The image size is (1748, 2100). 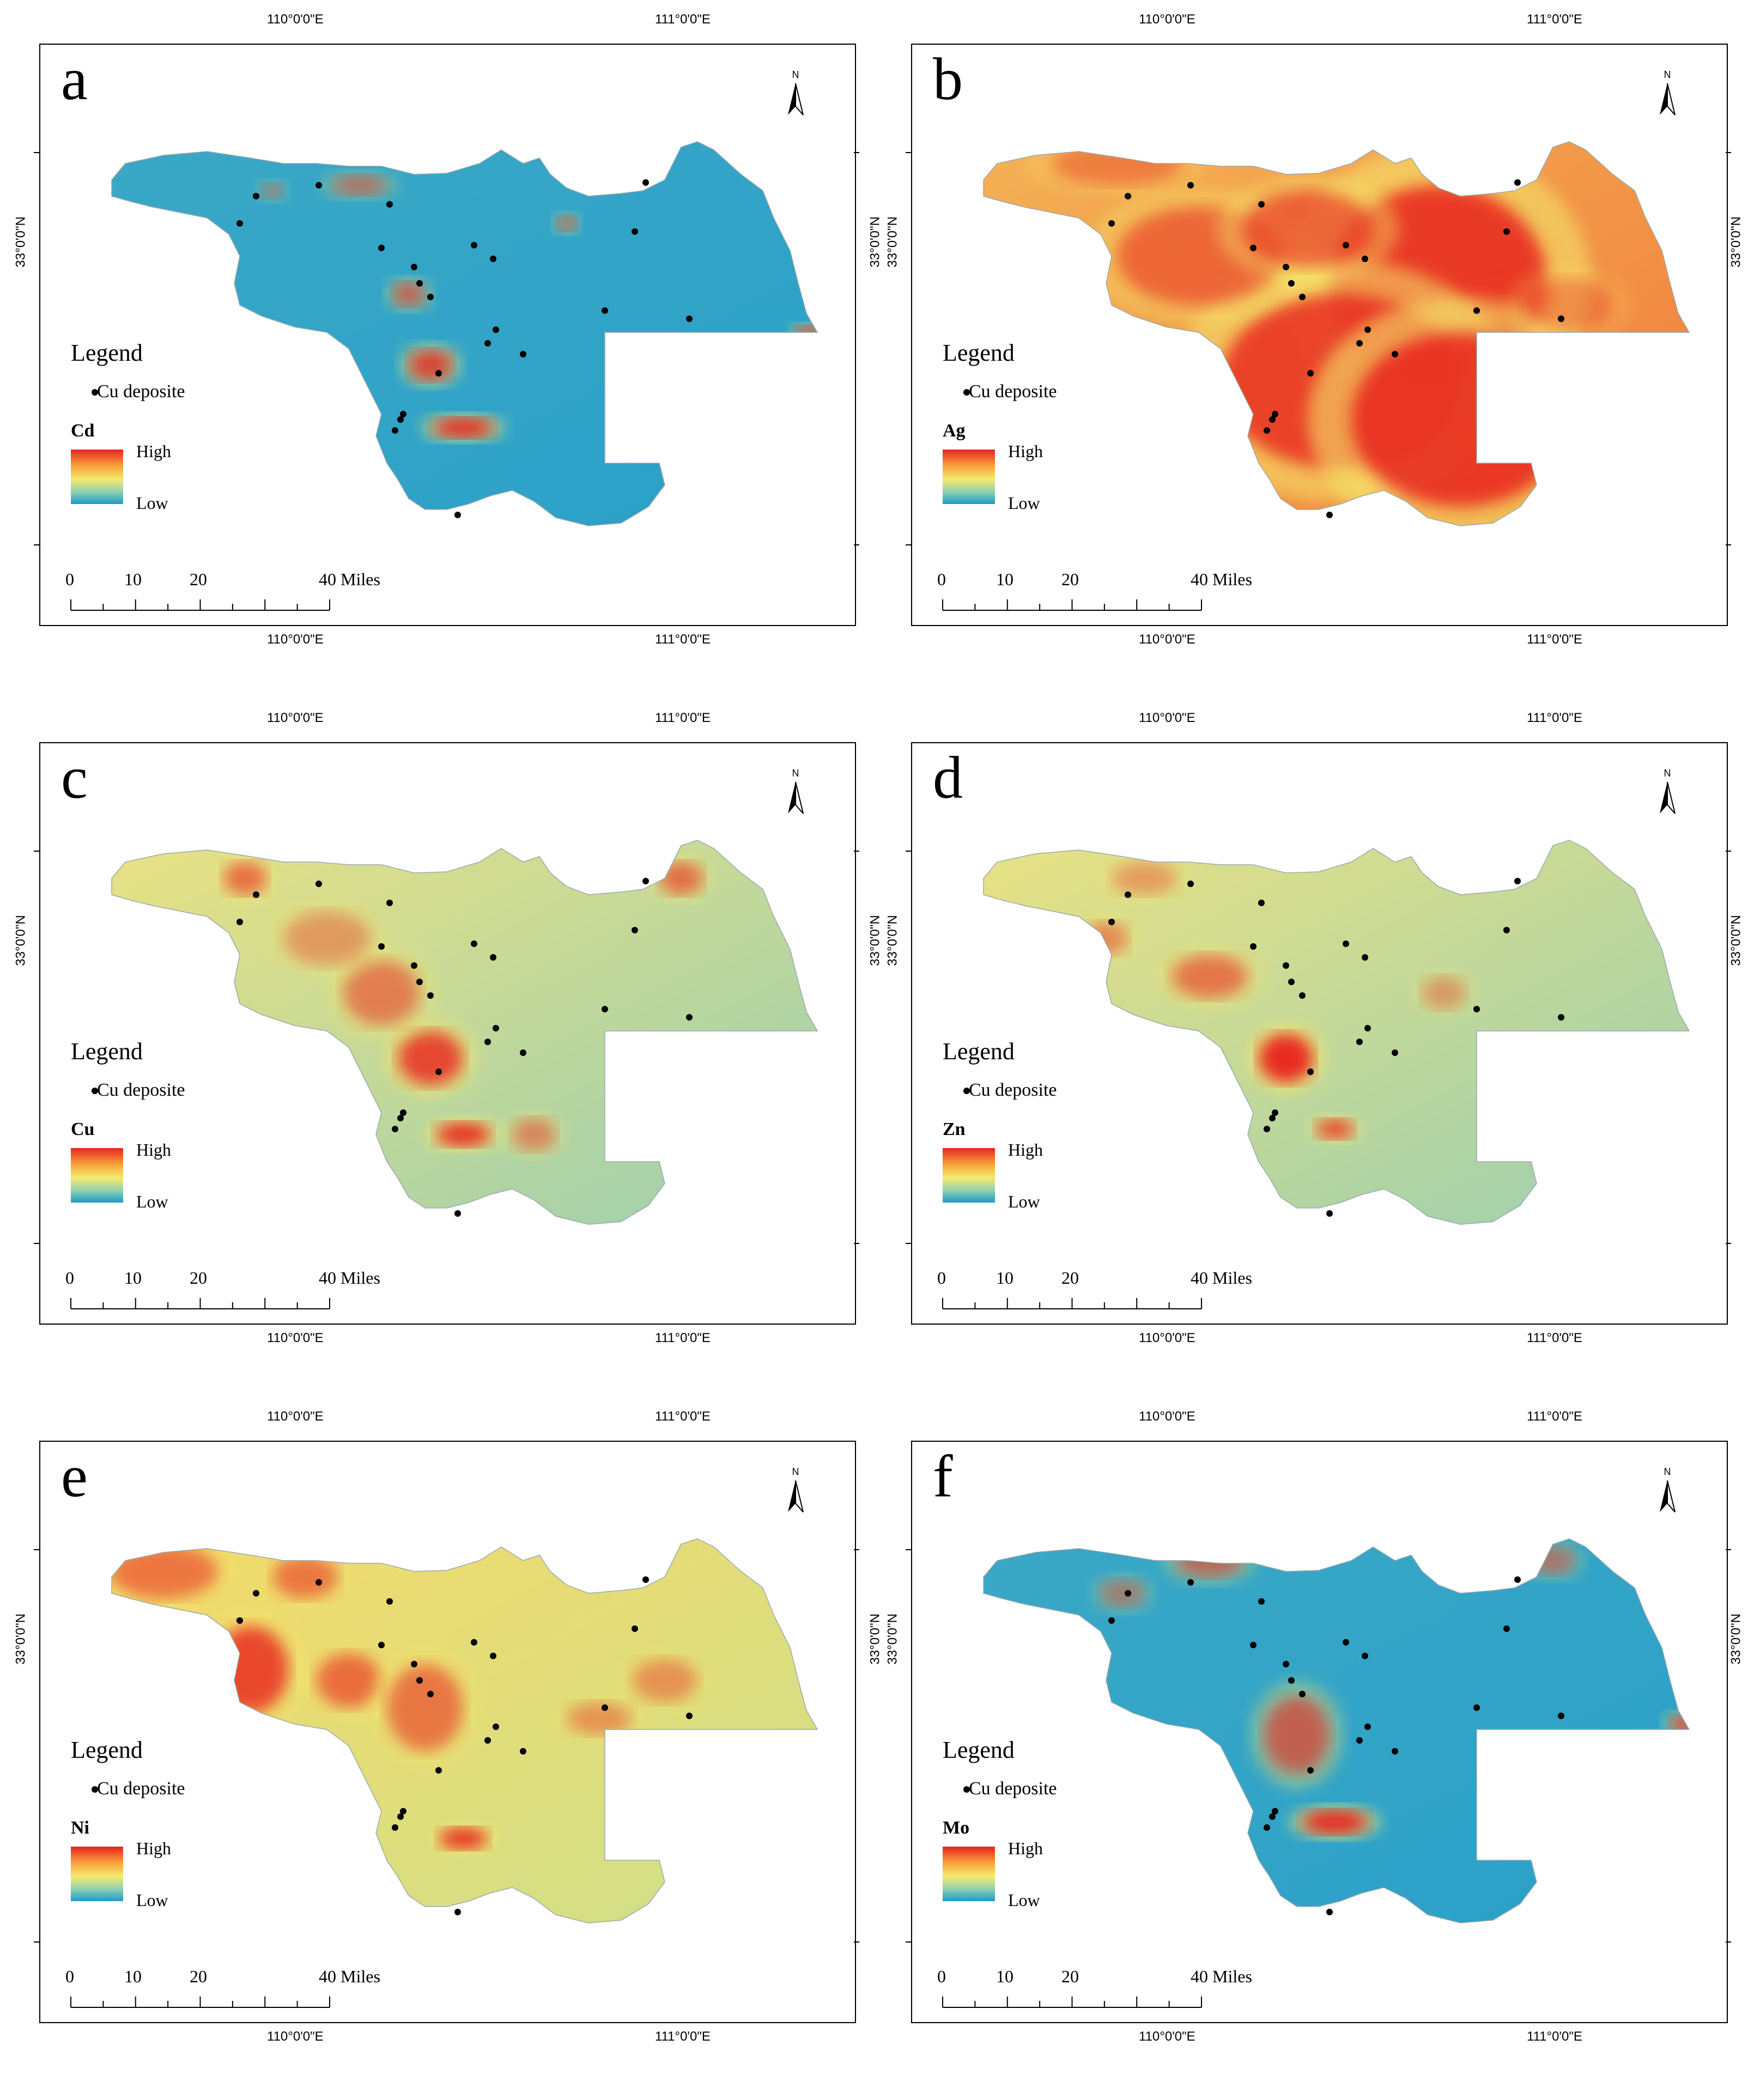 What do you see at coordinates (133, 1976) in the screenshot?
I see `scale-label-10: 10` at bounding box center [133, 1976].